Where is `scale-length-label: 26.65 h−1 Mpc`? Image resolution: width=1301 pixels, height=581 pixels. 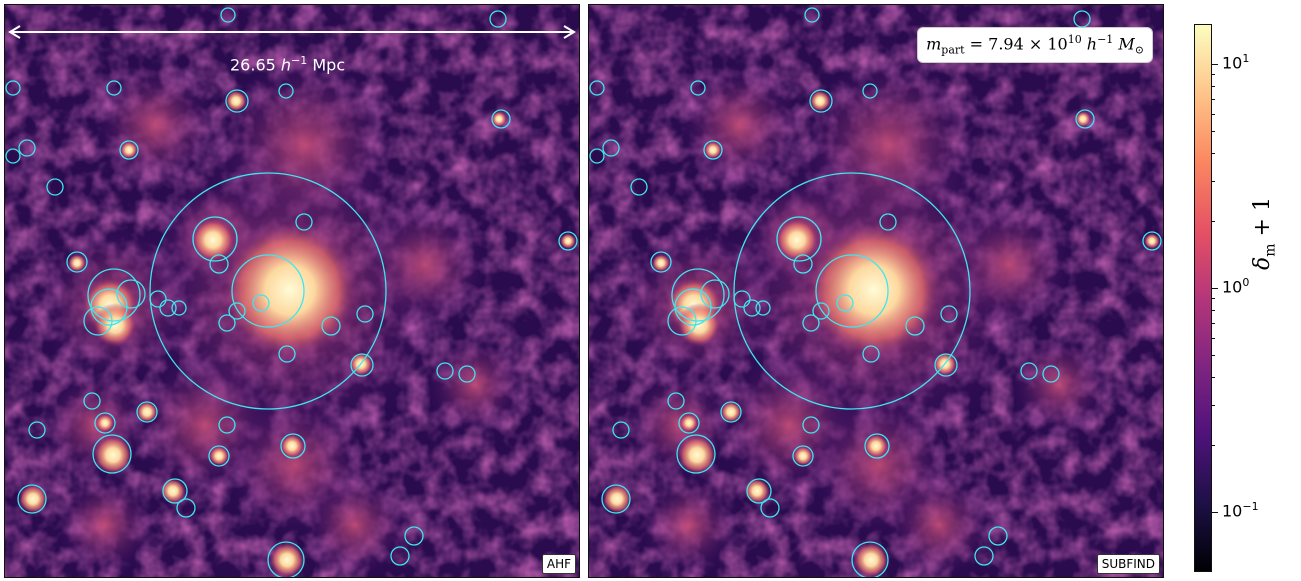 scale-length-label: 26.65 h−1 Mpc is located at coordinates (287, 64).